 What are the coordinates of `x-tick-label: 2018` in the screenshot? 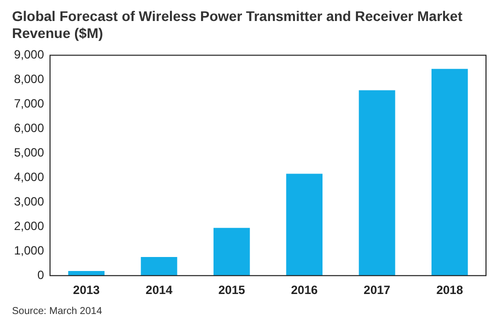 It's located at (450, 290).